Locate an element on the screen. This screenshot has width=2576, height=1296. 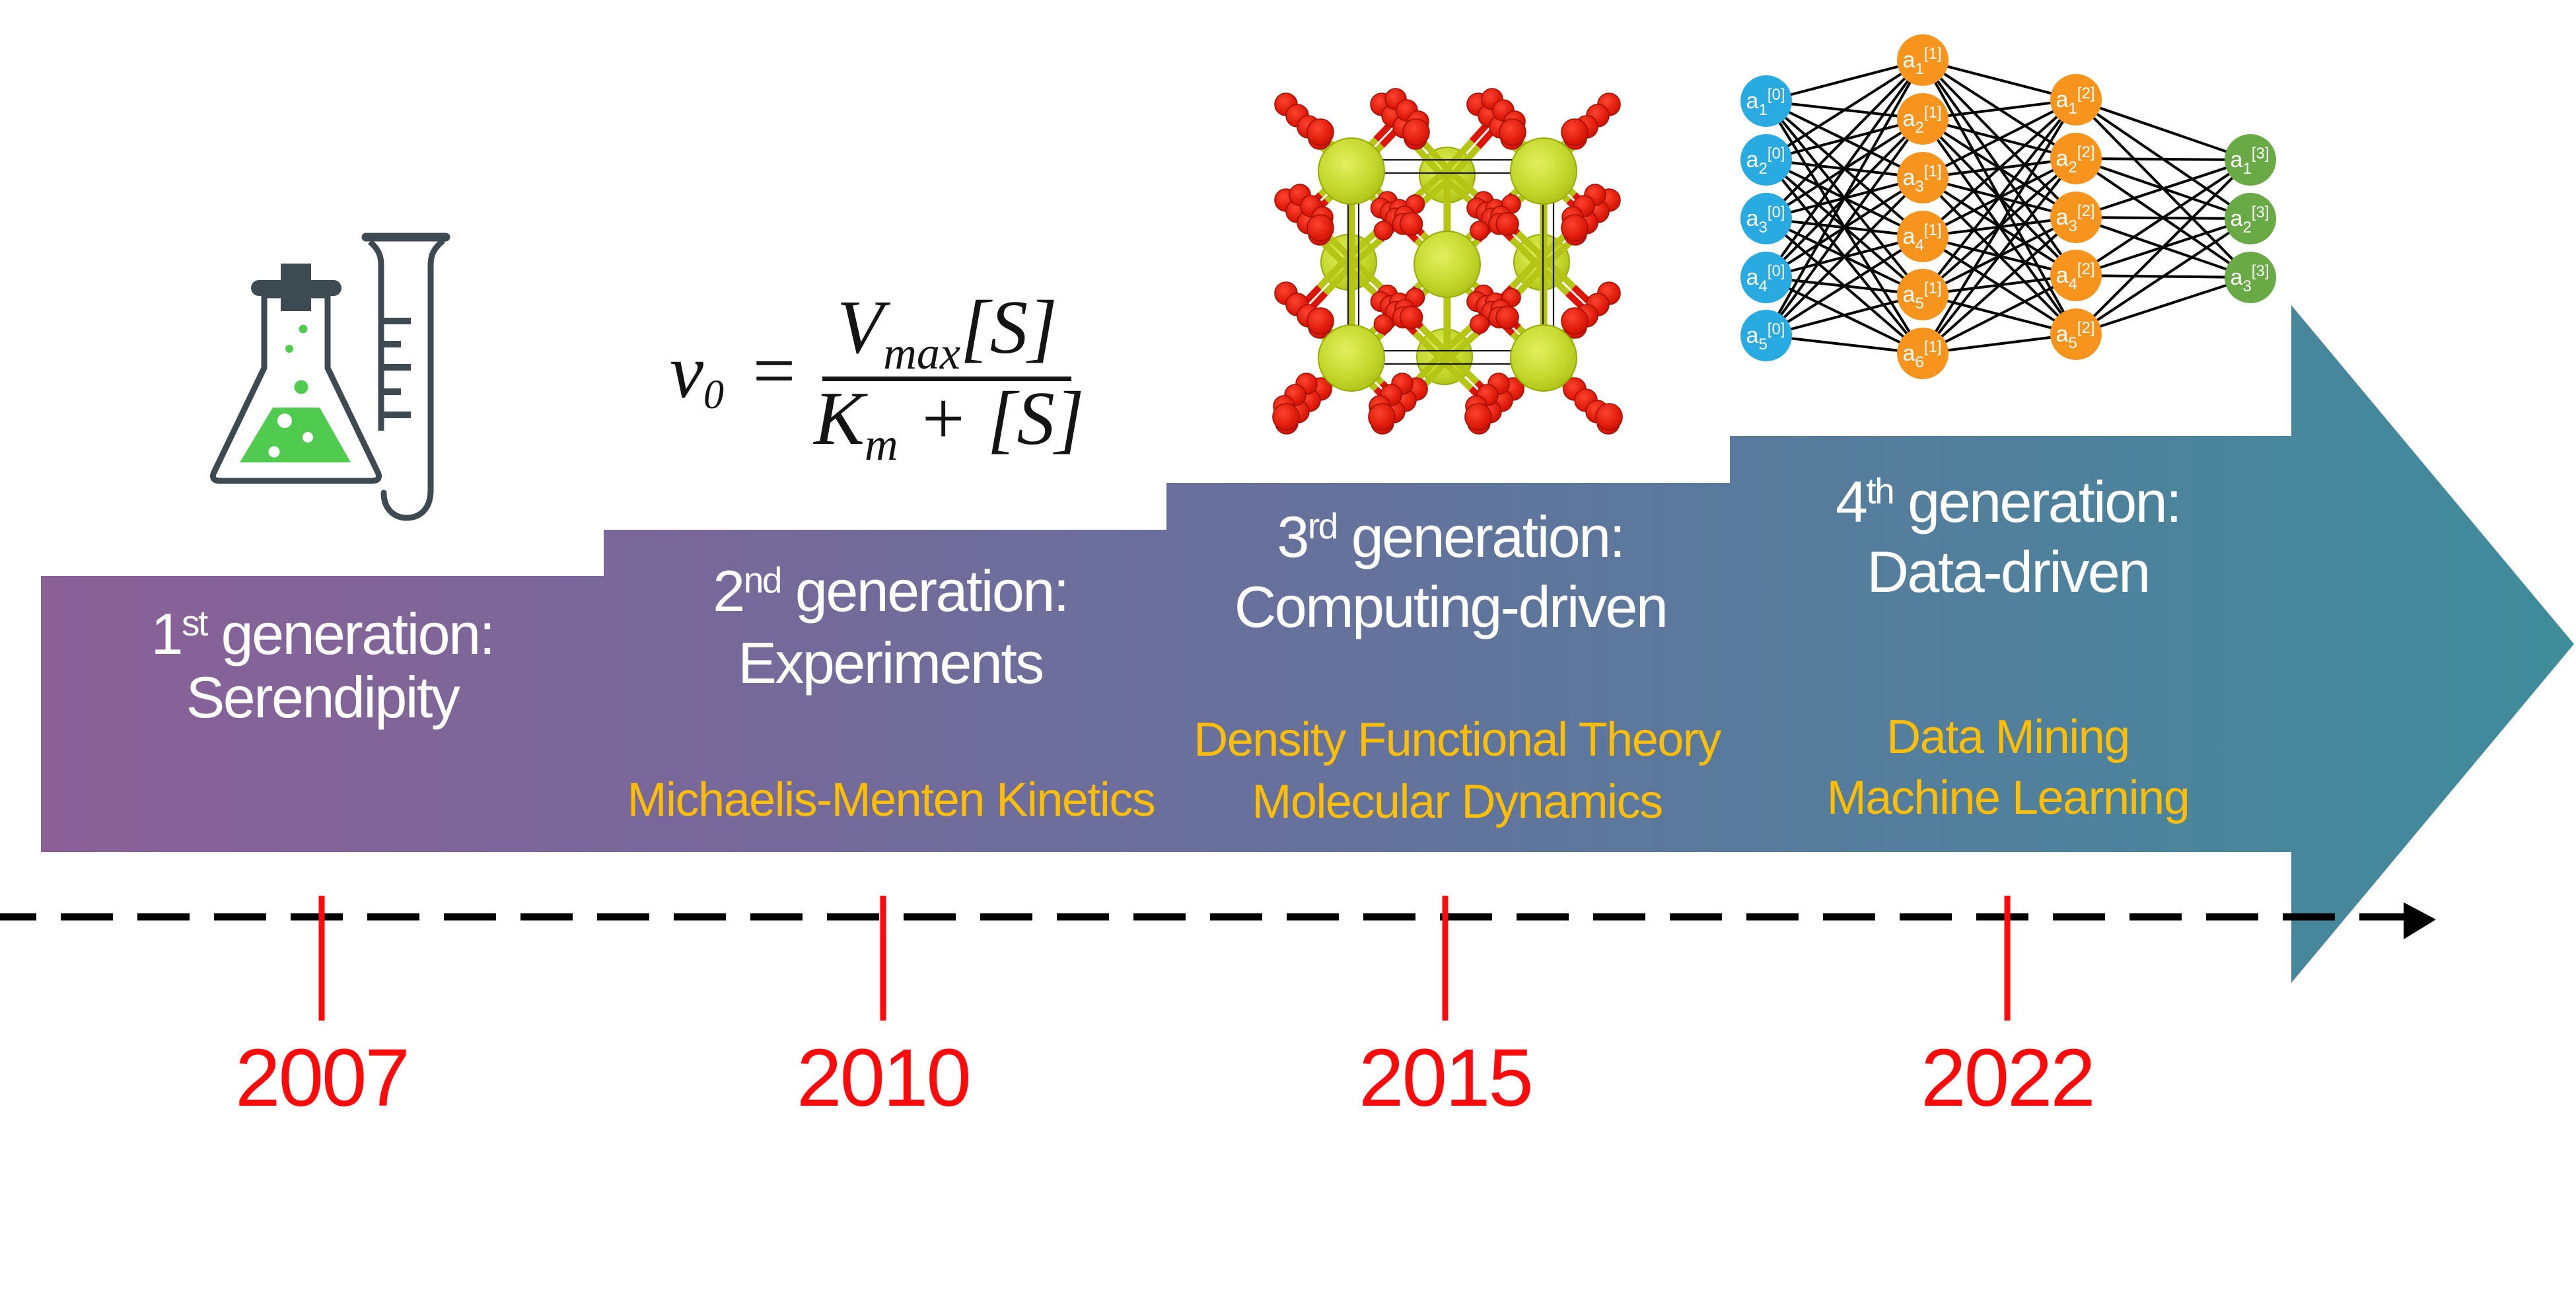
svg-text: Molecular Dynamics is located at coordinates (1457, 801).